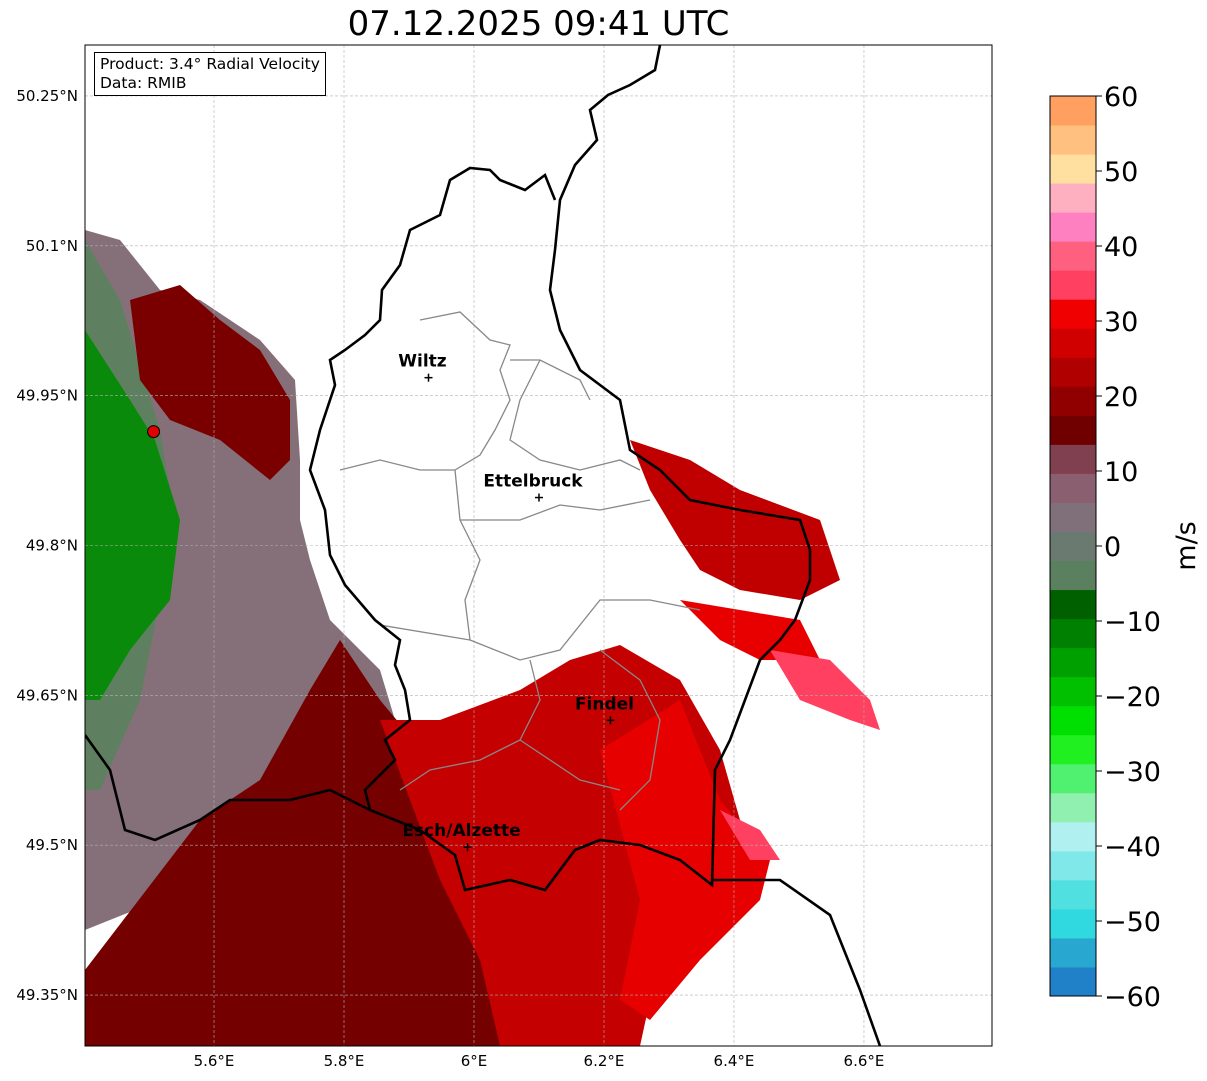 The width and height of the screenshot is (1207, 1081). Describe the element at coordinates (132, 515) in the screenshot. I see `echo-green` at that location.